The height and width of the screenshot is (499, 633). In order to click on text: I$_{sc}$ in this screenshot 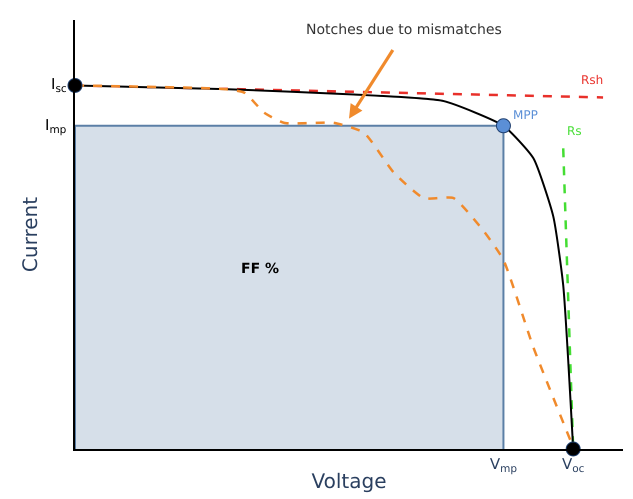, I will do `click(59, 85)`.